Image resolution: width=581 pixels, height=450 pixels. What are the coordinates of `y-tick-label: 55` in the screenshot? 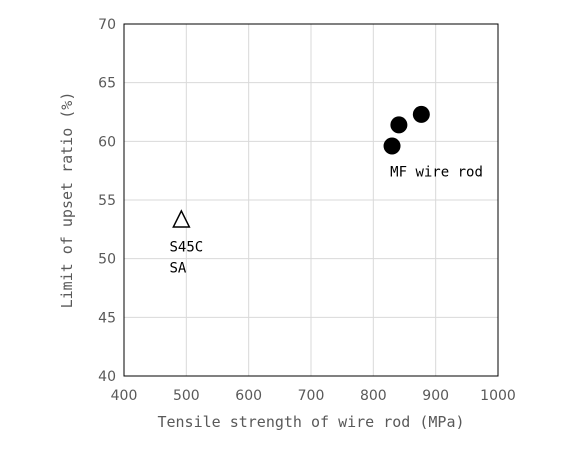 It's located at (107, 201).